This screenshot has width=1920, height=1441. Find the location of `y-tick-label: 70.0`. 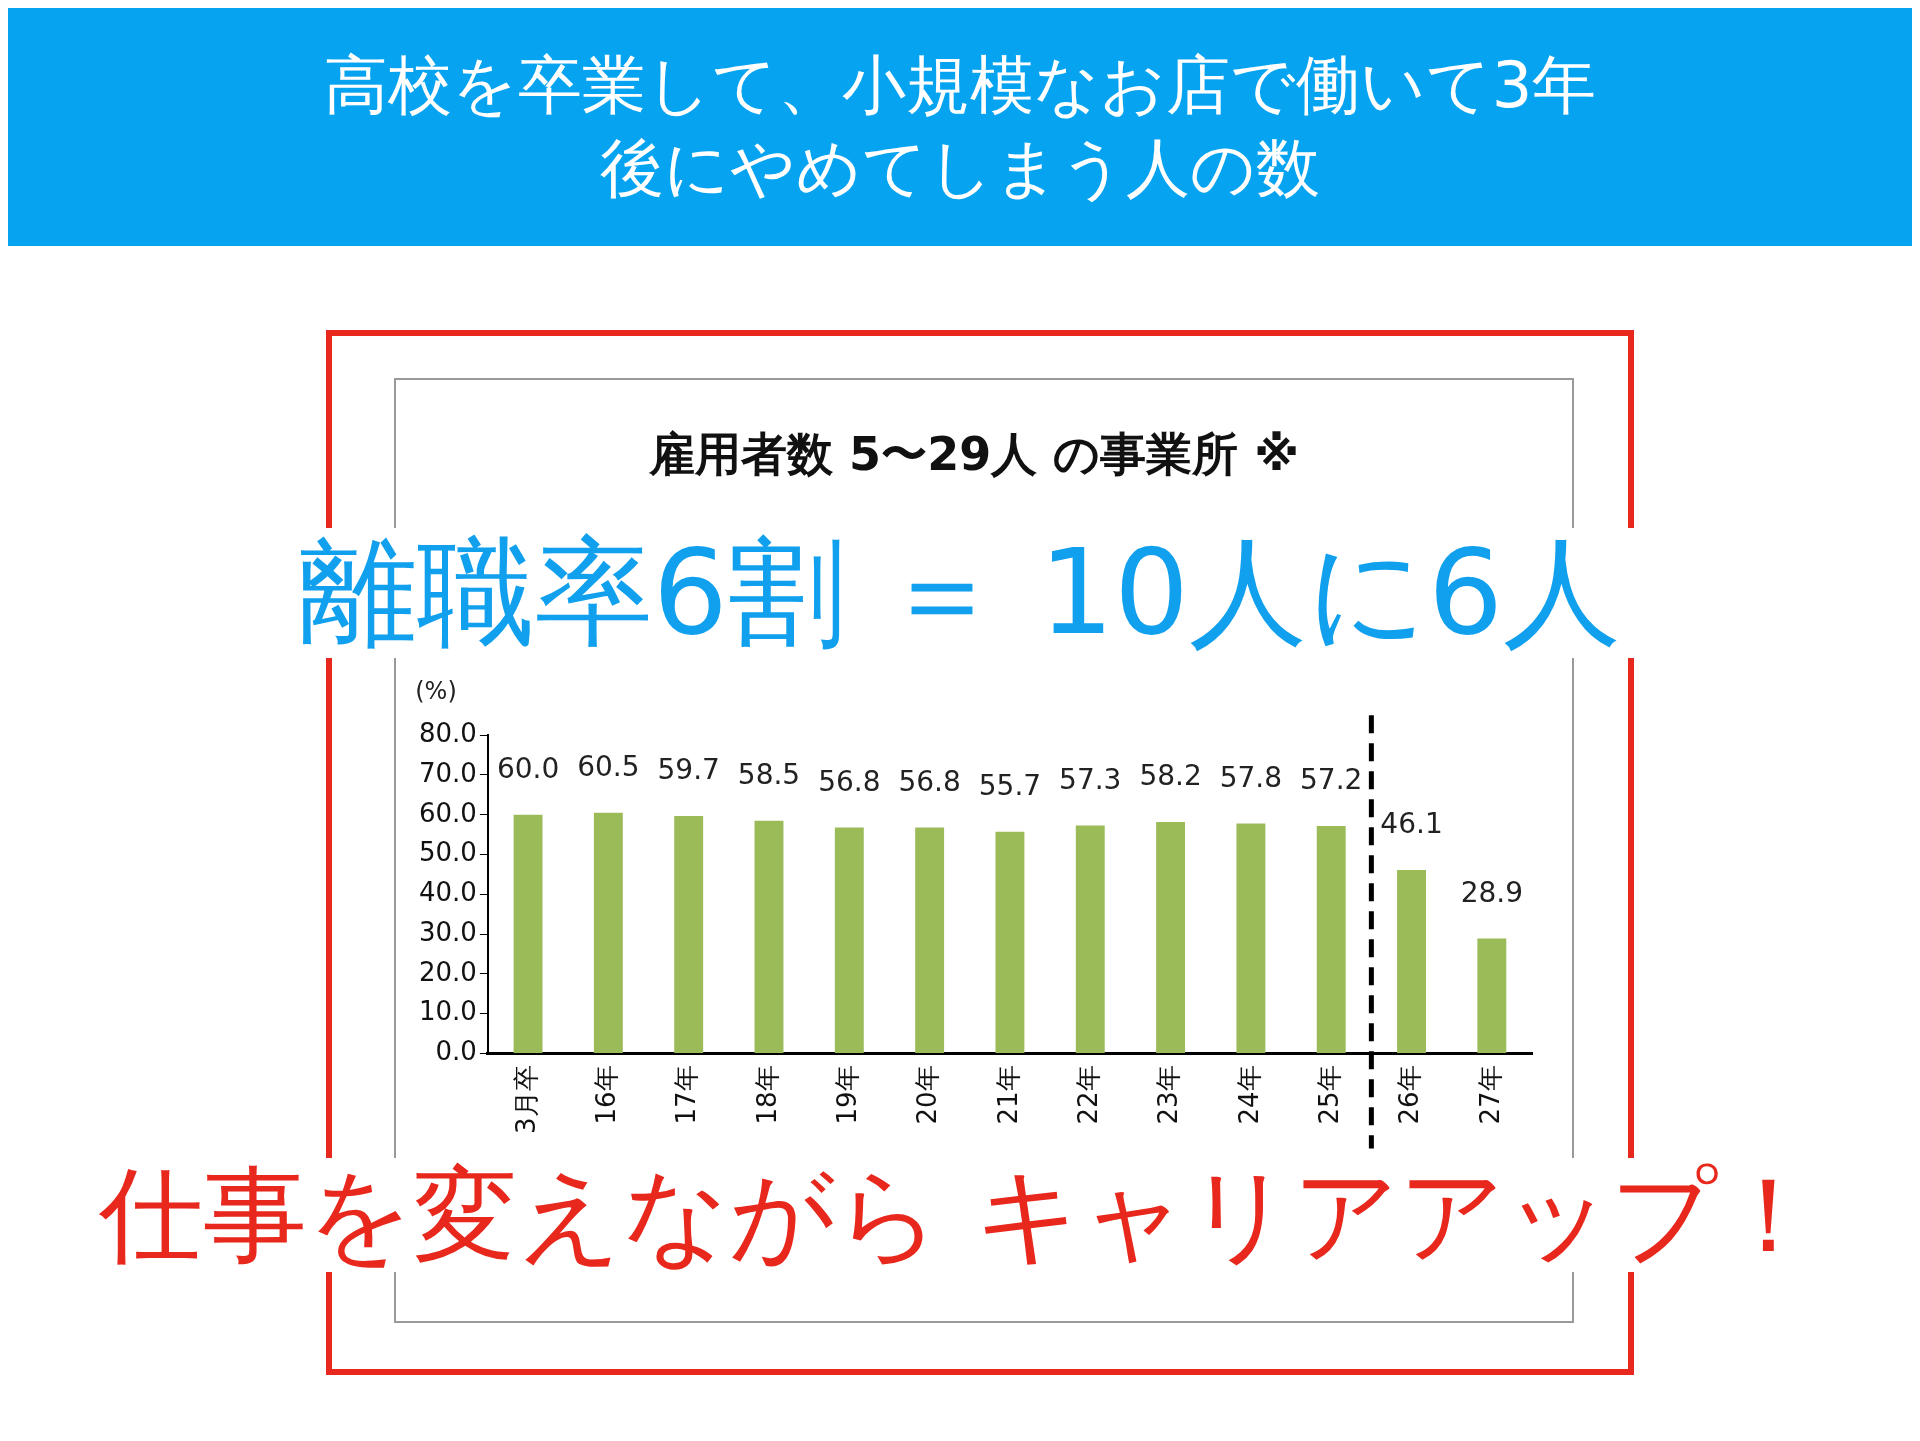

y-tick-label: 70.0 is located at coordinates (448, 772).